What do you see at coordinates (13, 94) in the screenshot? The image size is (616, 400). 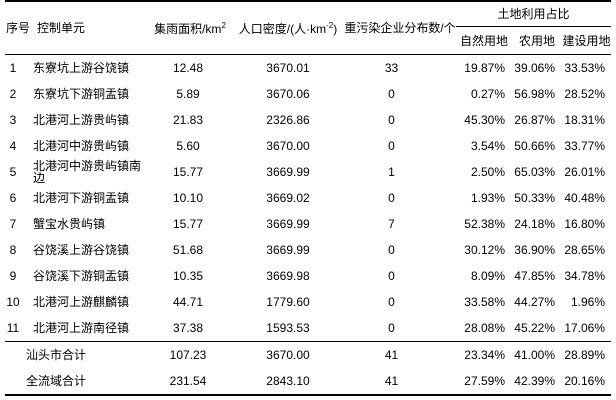 I see `cell-index: 2` at bounding box center [13, 94].